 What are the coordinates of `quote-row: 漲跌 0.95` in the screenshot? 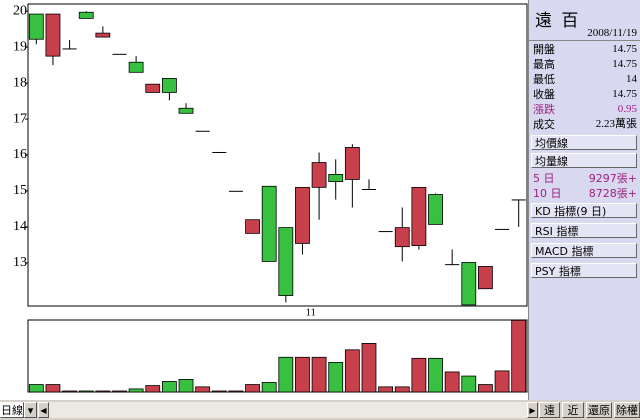 It's located at (585, 109).